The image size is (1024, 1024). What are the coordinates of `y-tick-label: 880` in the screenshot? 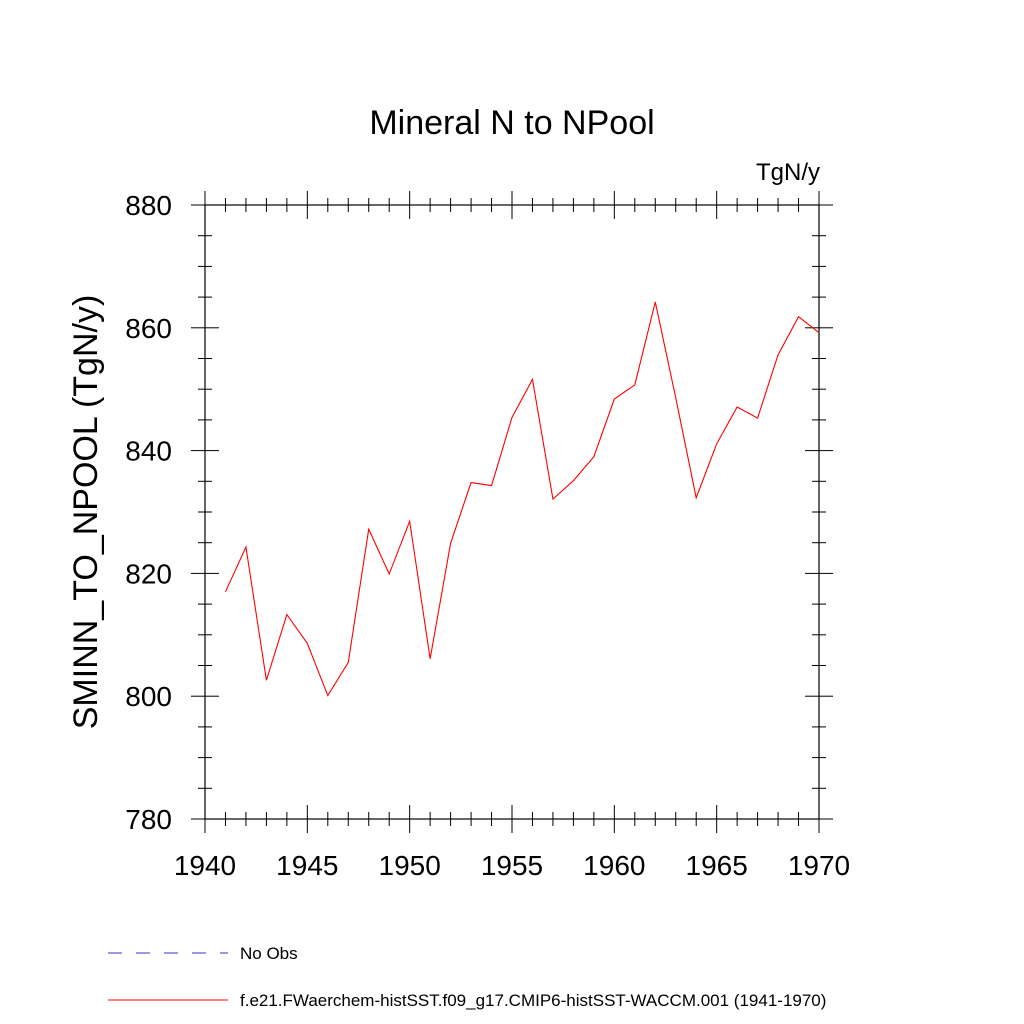 It's located at (148, 205).